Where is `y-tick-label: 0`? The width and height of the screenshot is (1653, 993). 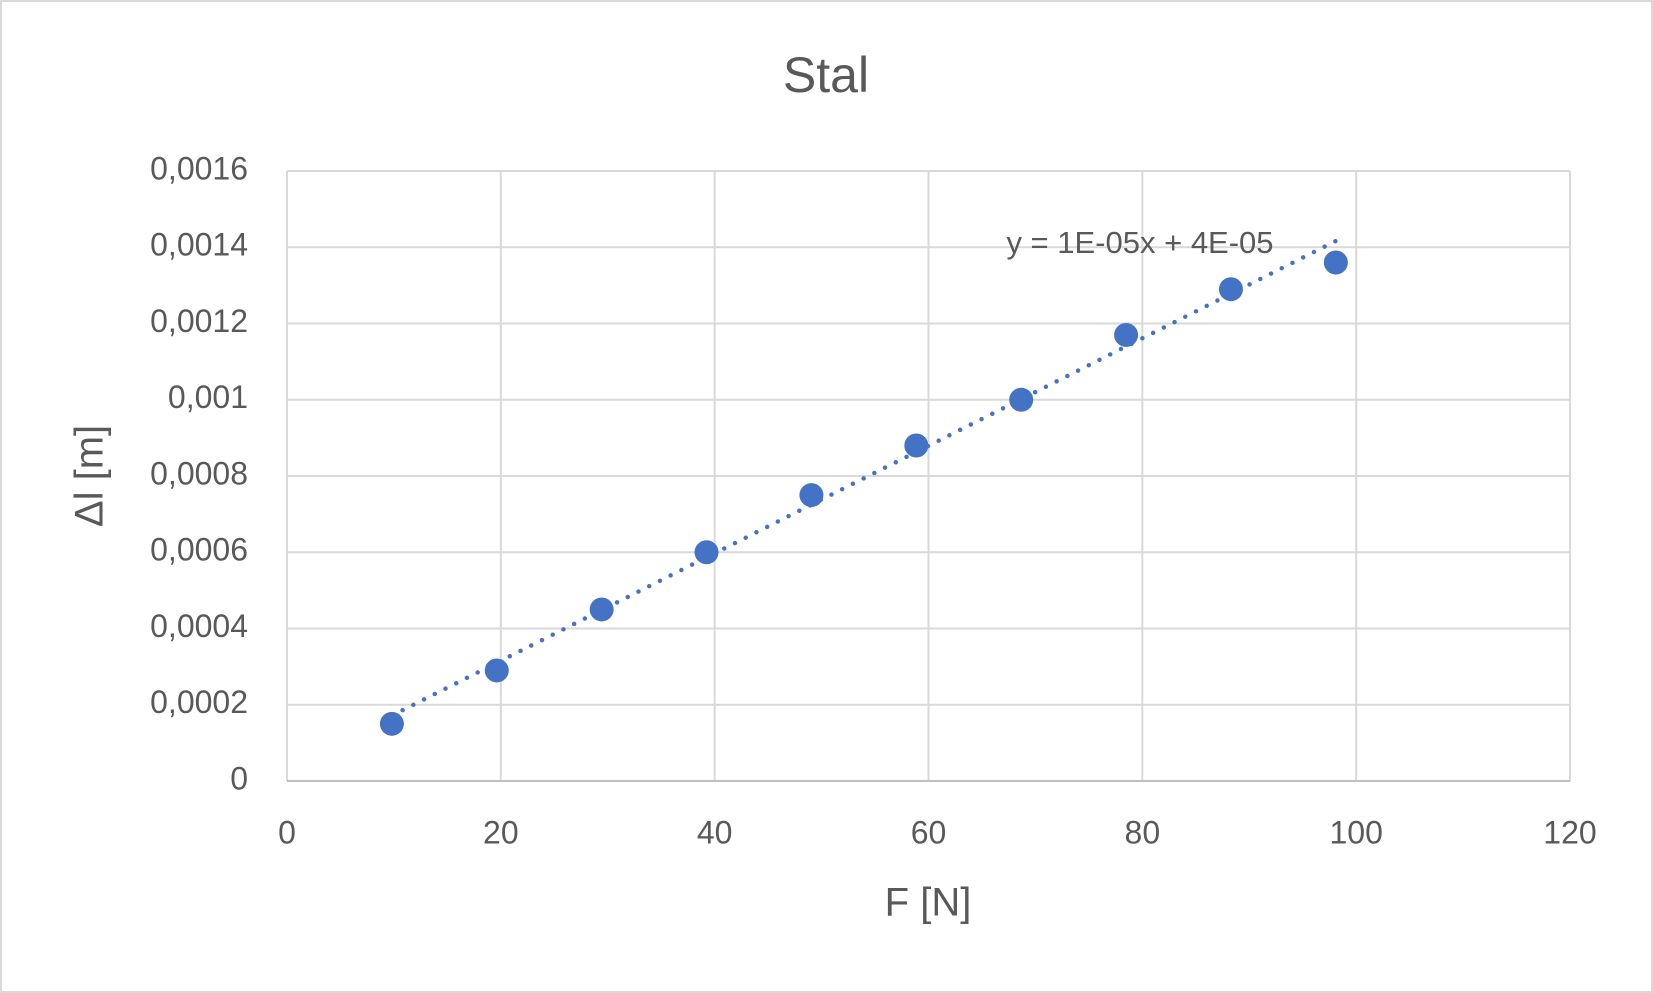 y-tick-label: 0 is located at coordinates (239, 778).